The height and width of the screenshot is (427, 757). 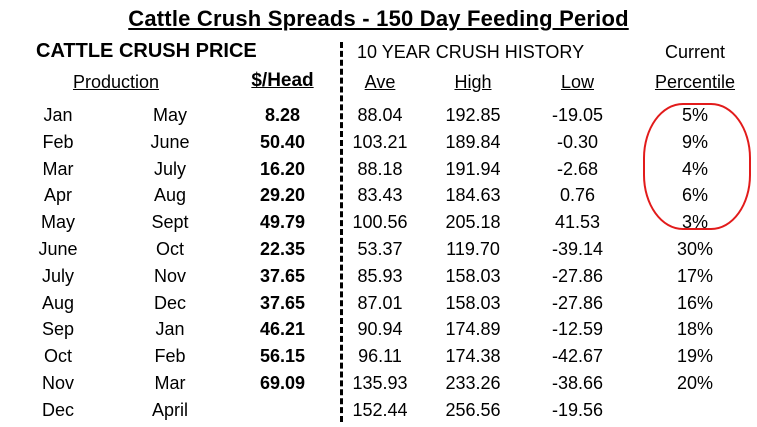 What do you see at coordinates (577, 141) in the screenshot?
I see `low-value: -0.30` at bounding box center [577, 141].